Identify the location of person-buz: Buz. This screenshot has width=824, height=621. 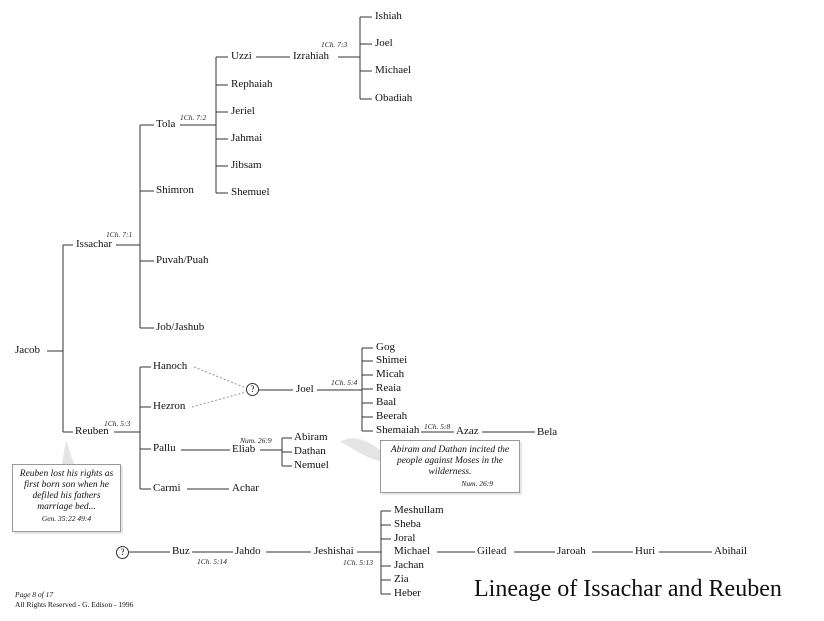
(181, 551).